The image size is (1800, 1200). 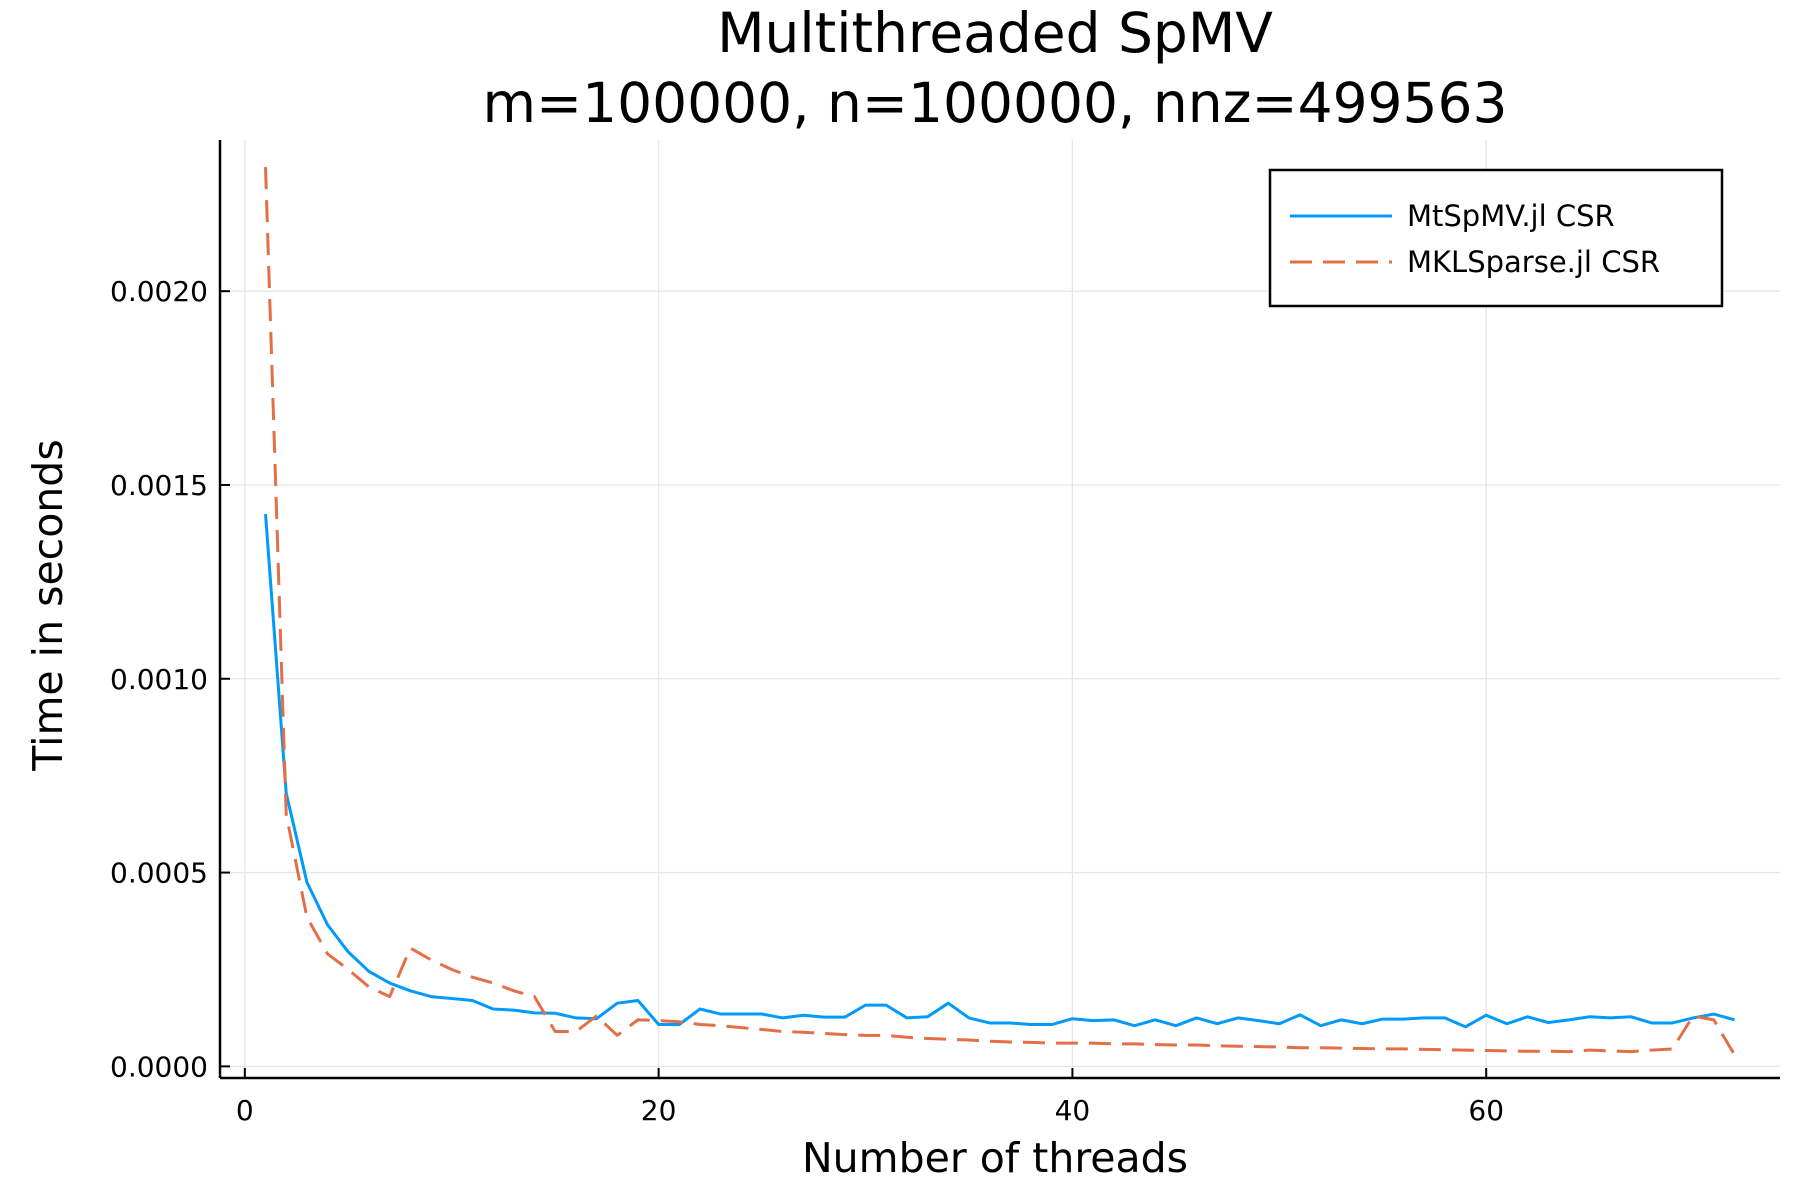 What do you see at coordinates (995, 33) in the screenshot?
I see `chart-title: Multithreaded SpMV` at bounding box center [995, 33].